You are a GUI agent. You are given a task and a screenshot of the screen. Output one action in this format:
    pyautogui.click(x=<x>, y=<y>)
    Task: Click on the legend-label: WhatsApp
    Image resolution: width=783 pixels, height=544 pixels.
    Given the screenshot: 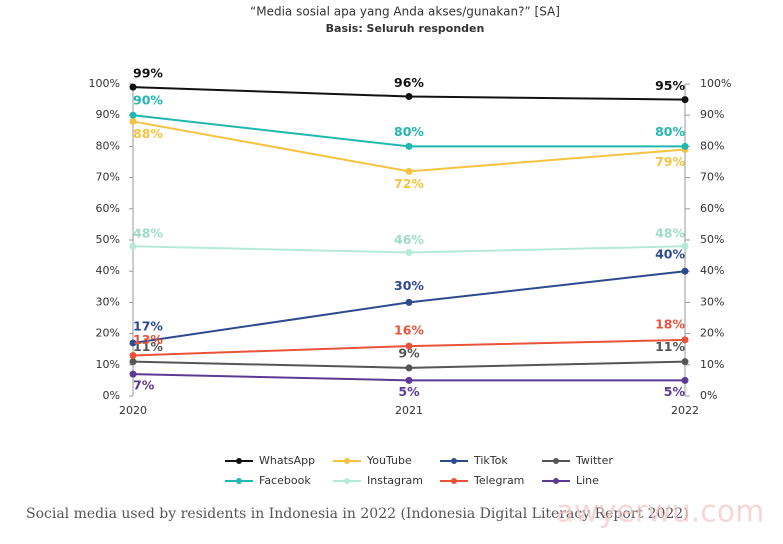 What is the action you would take?
    pyautogui.click(x=287, y=460)
    